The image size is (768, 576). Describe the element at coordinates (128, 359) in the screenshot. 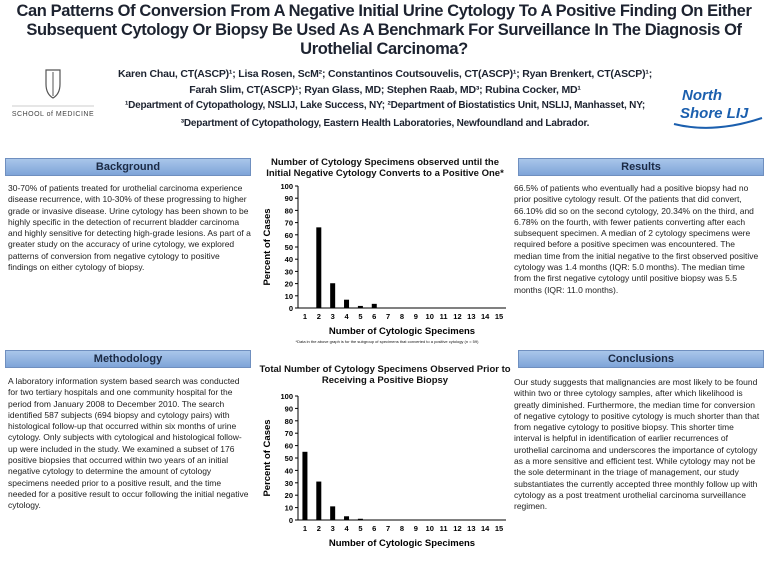

I see `section-heading: Methodology` at that location.